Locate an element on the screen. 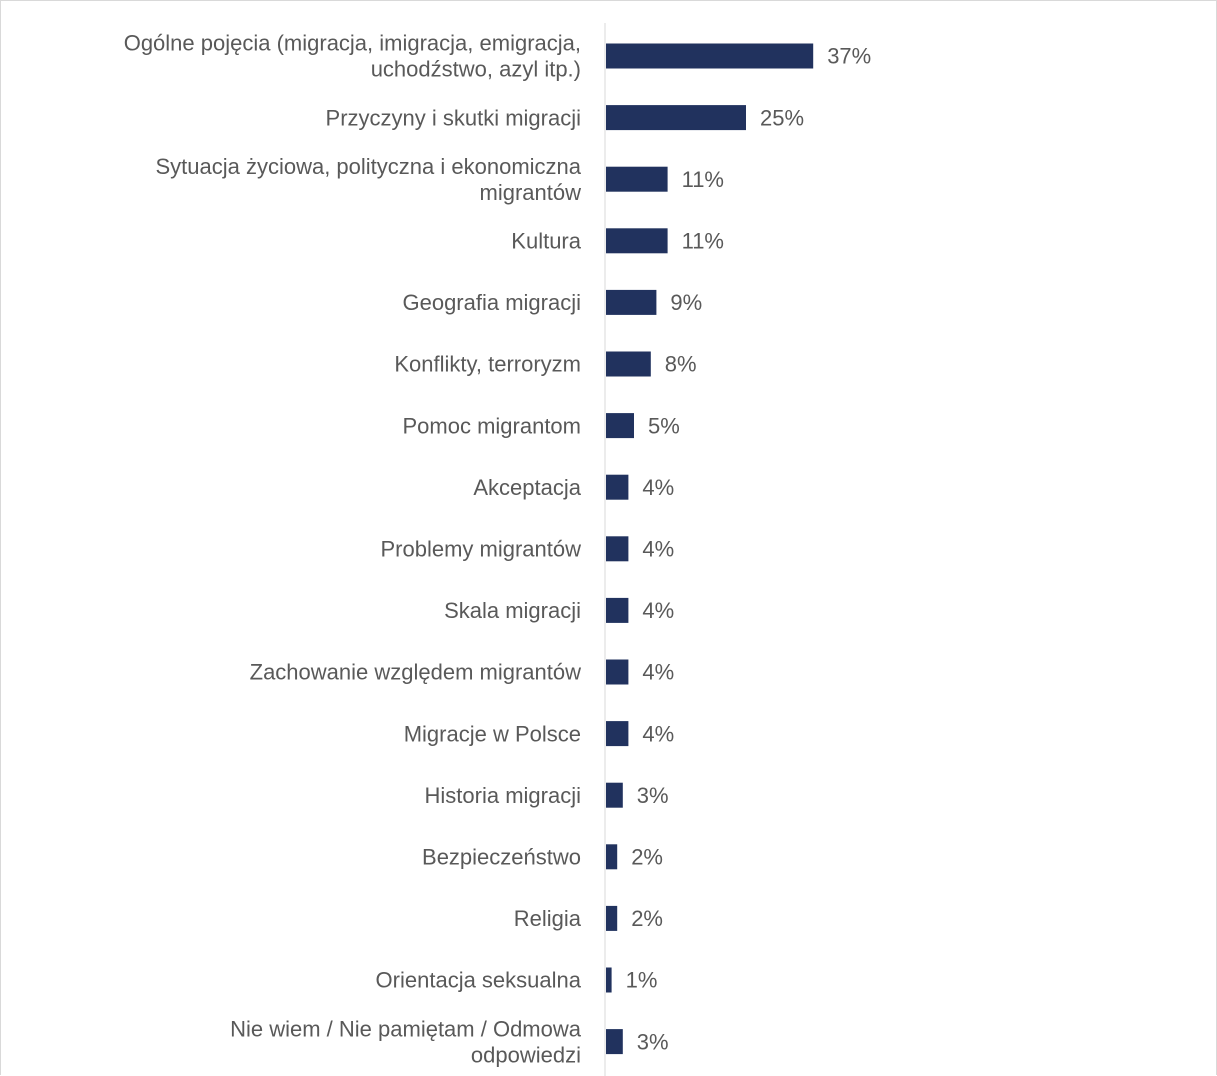 Image resolution: width=1217 pixels, height=1076 pixels. category-label: Zachowanie względem migrantów is located at coordinates (415, 672).